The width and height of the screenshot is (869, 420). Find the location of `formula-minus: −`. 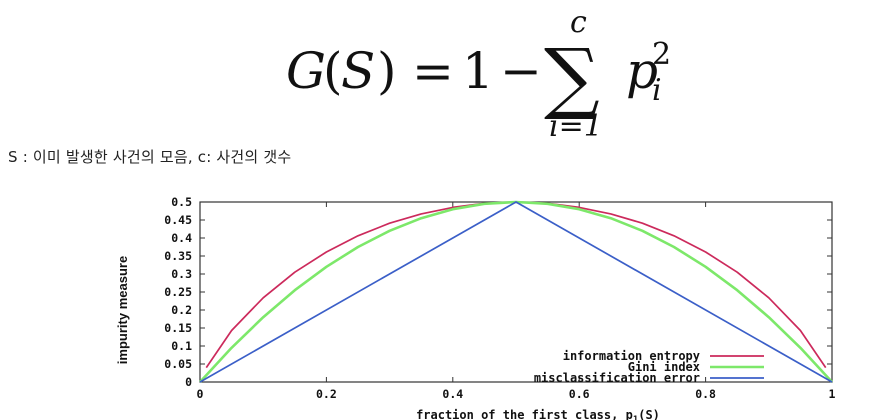

formula-minus: − is located at coordinates (521, 71).